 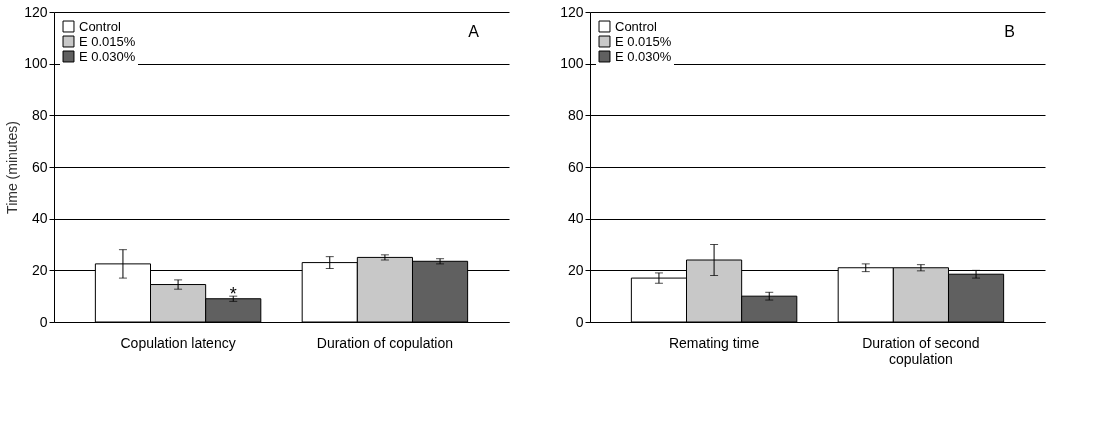 I want to click on x-tick-label: Duration of copulation, so click(x=385, y=342).